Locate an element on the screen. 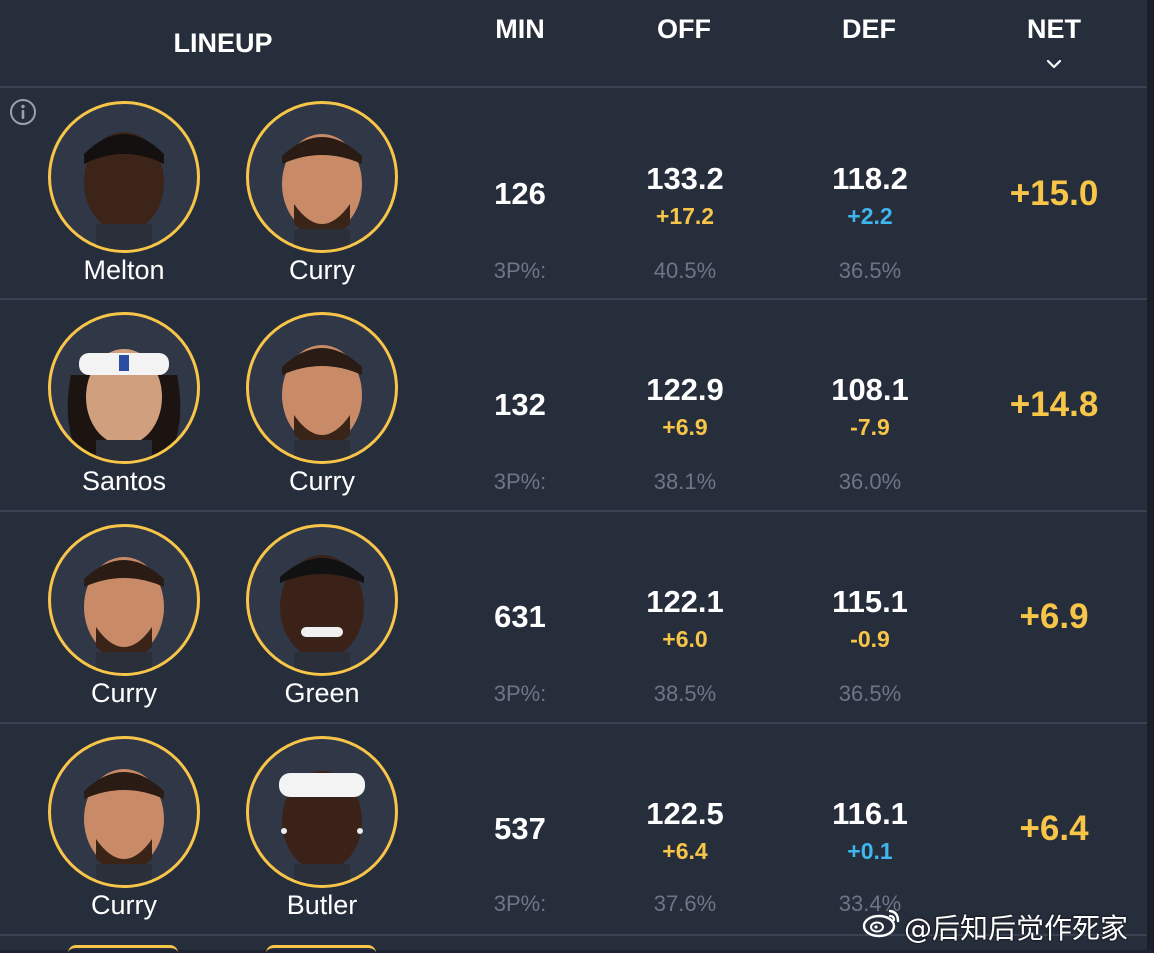  off-rating: 122.9 is located at coordinates (685, 389).